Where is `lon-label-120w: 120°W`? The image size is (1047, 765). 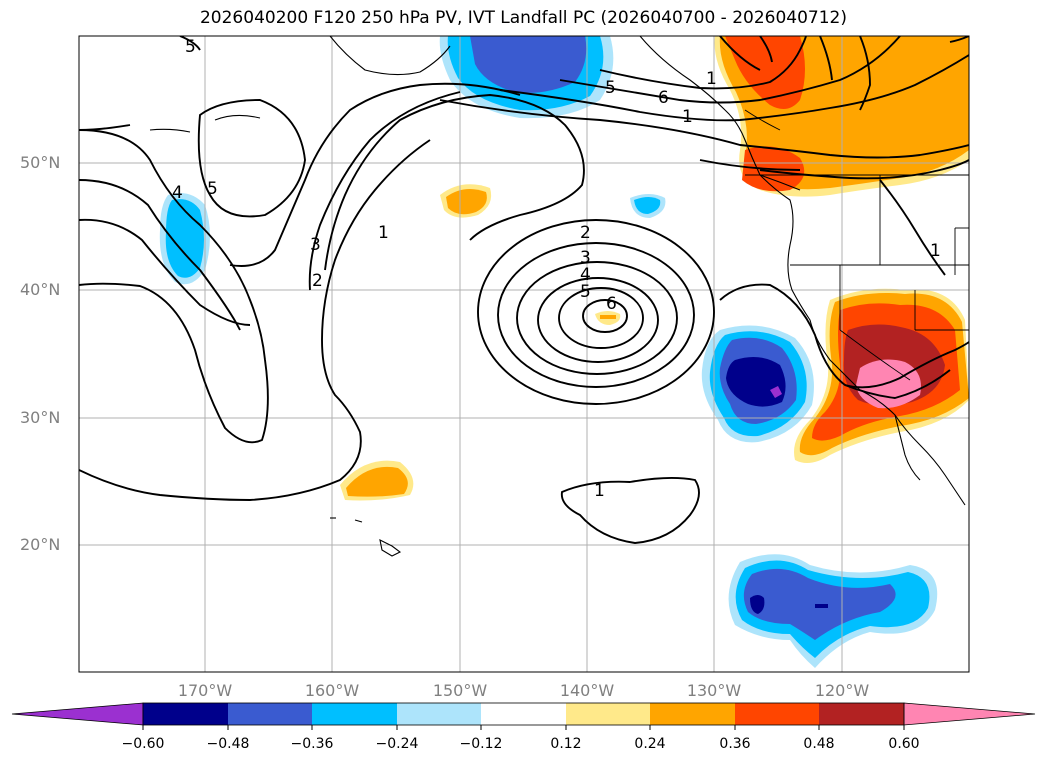 lon-label-120w: 120°W is located at coordinates (842, 690).